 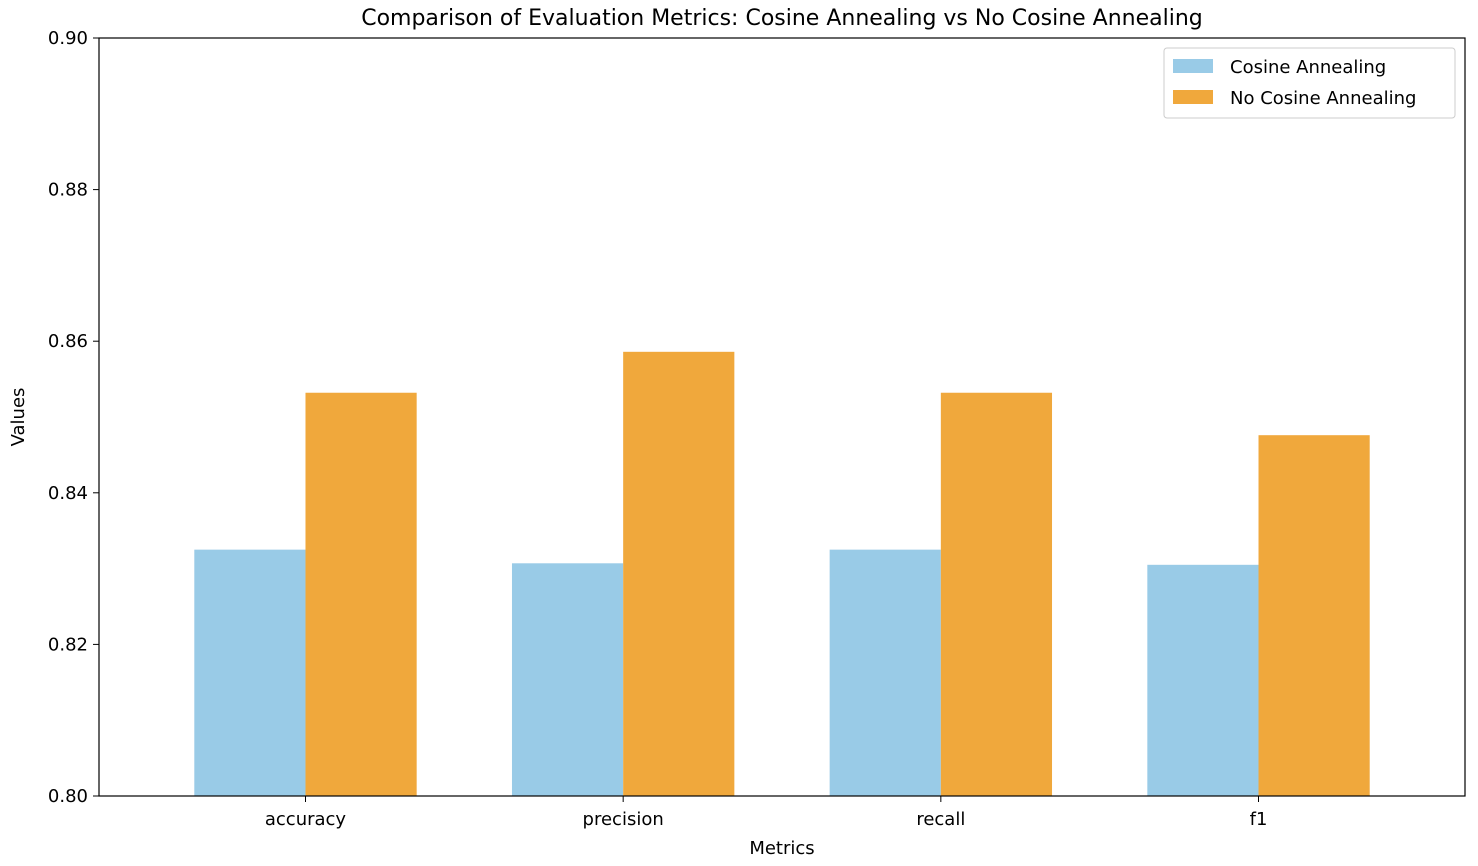 I want to click on legend: Cosine Annealing No Cosine Annealing, so click(x=1309, y=83).